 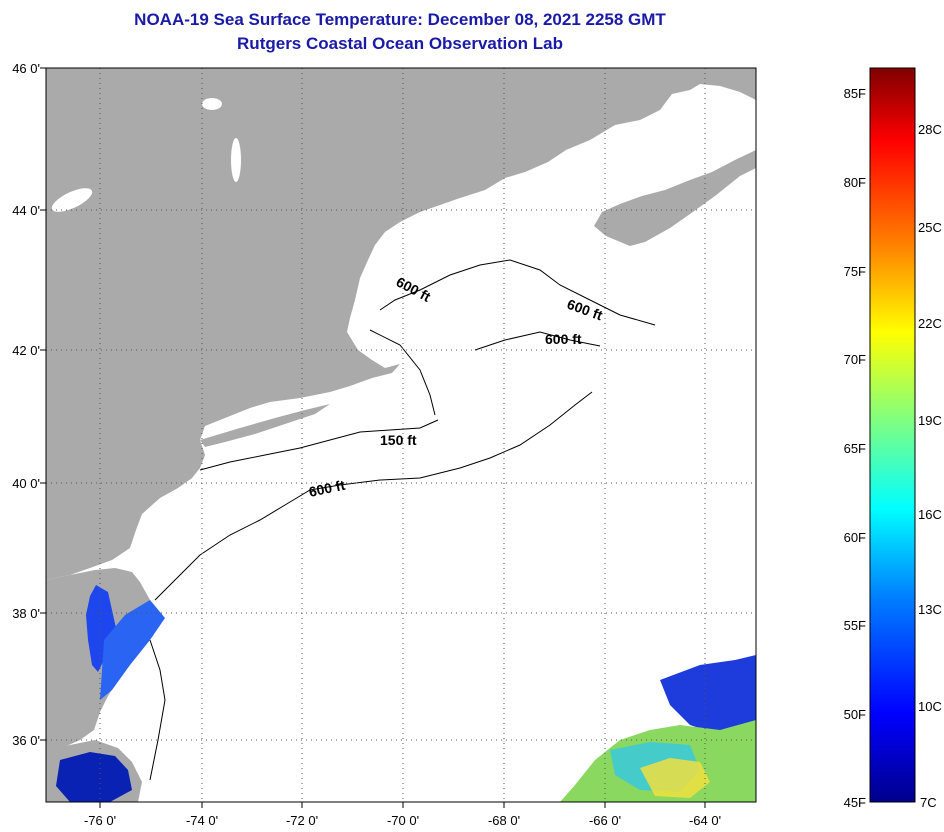 I want to click on cb-f-65: 65F, so click(x=855, y=448).